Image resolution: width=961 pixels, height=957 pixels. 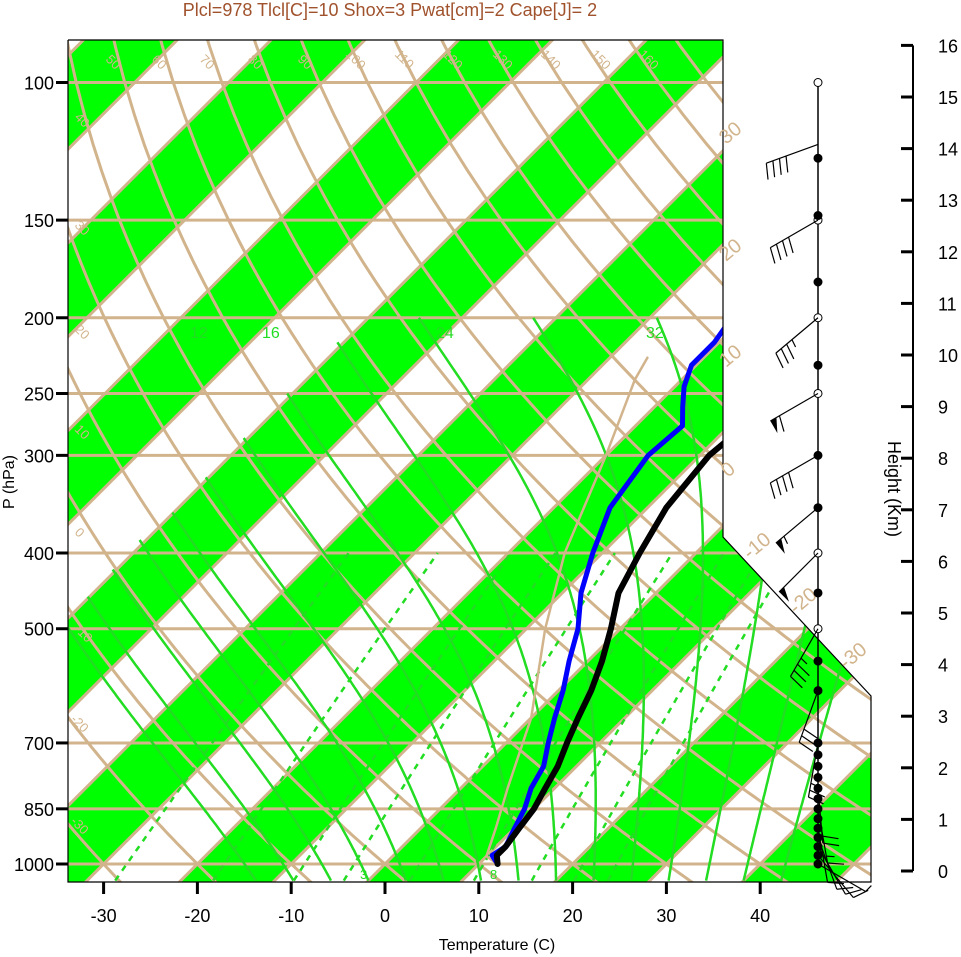 What do you see at coordinates (948, 201) in the screenshot?
I see `height-tick-label: 13` at bounding box center [948, 201].